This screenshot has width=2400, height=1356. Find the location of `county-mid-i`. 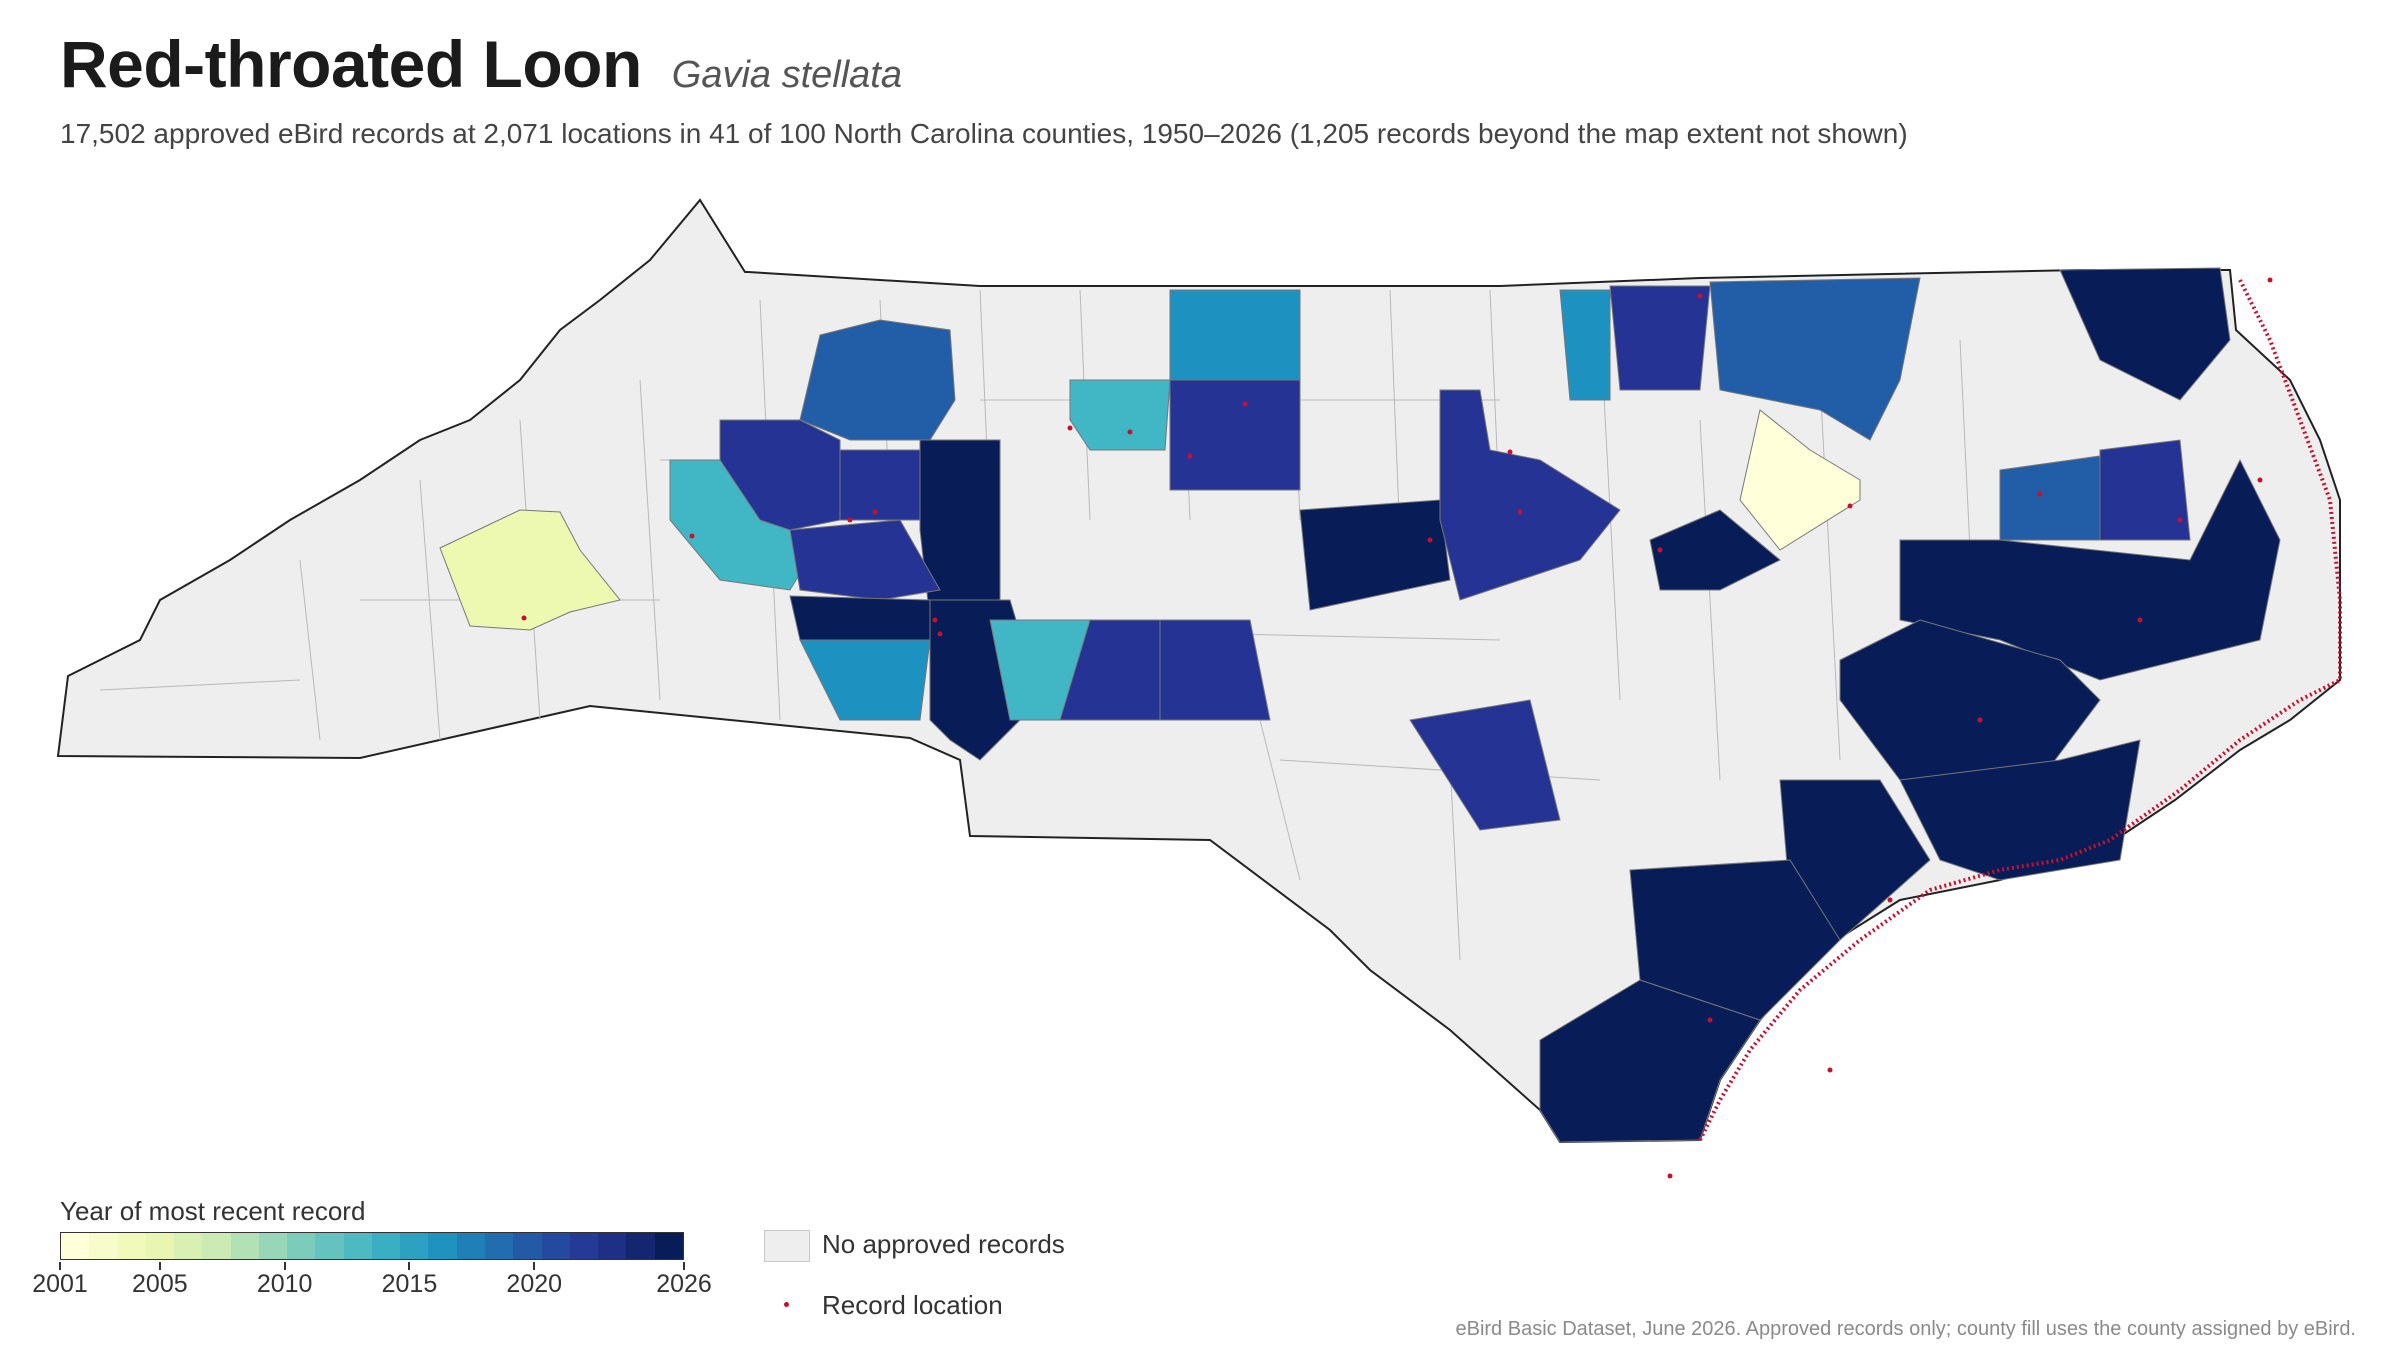

county-mid-i is located at coordinates (1585, 345).